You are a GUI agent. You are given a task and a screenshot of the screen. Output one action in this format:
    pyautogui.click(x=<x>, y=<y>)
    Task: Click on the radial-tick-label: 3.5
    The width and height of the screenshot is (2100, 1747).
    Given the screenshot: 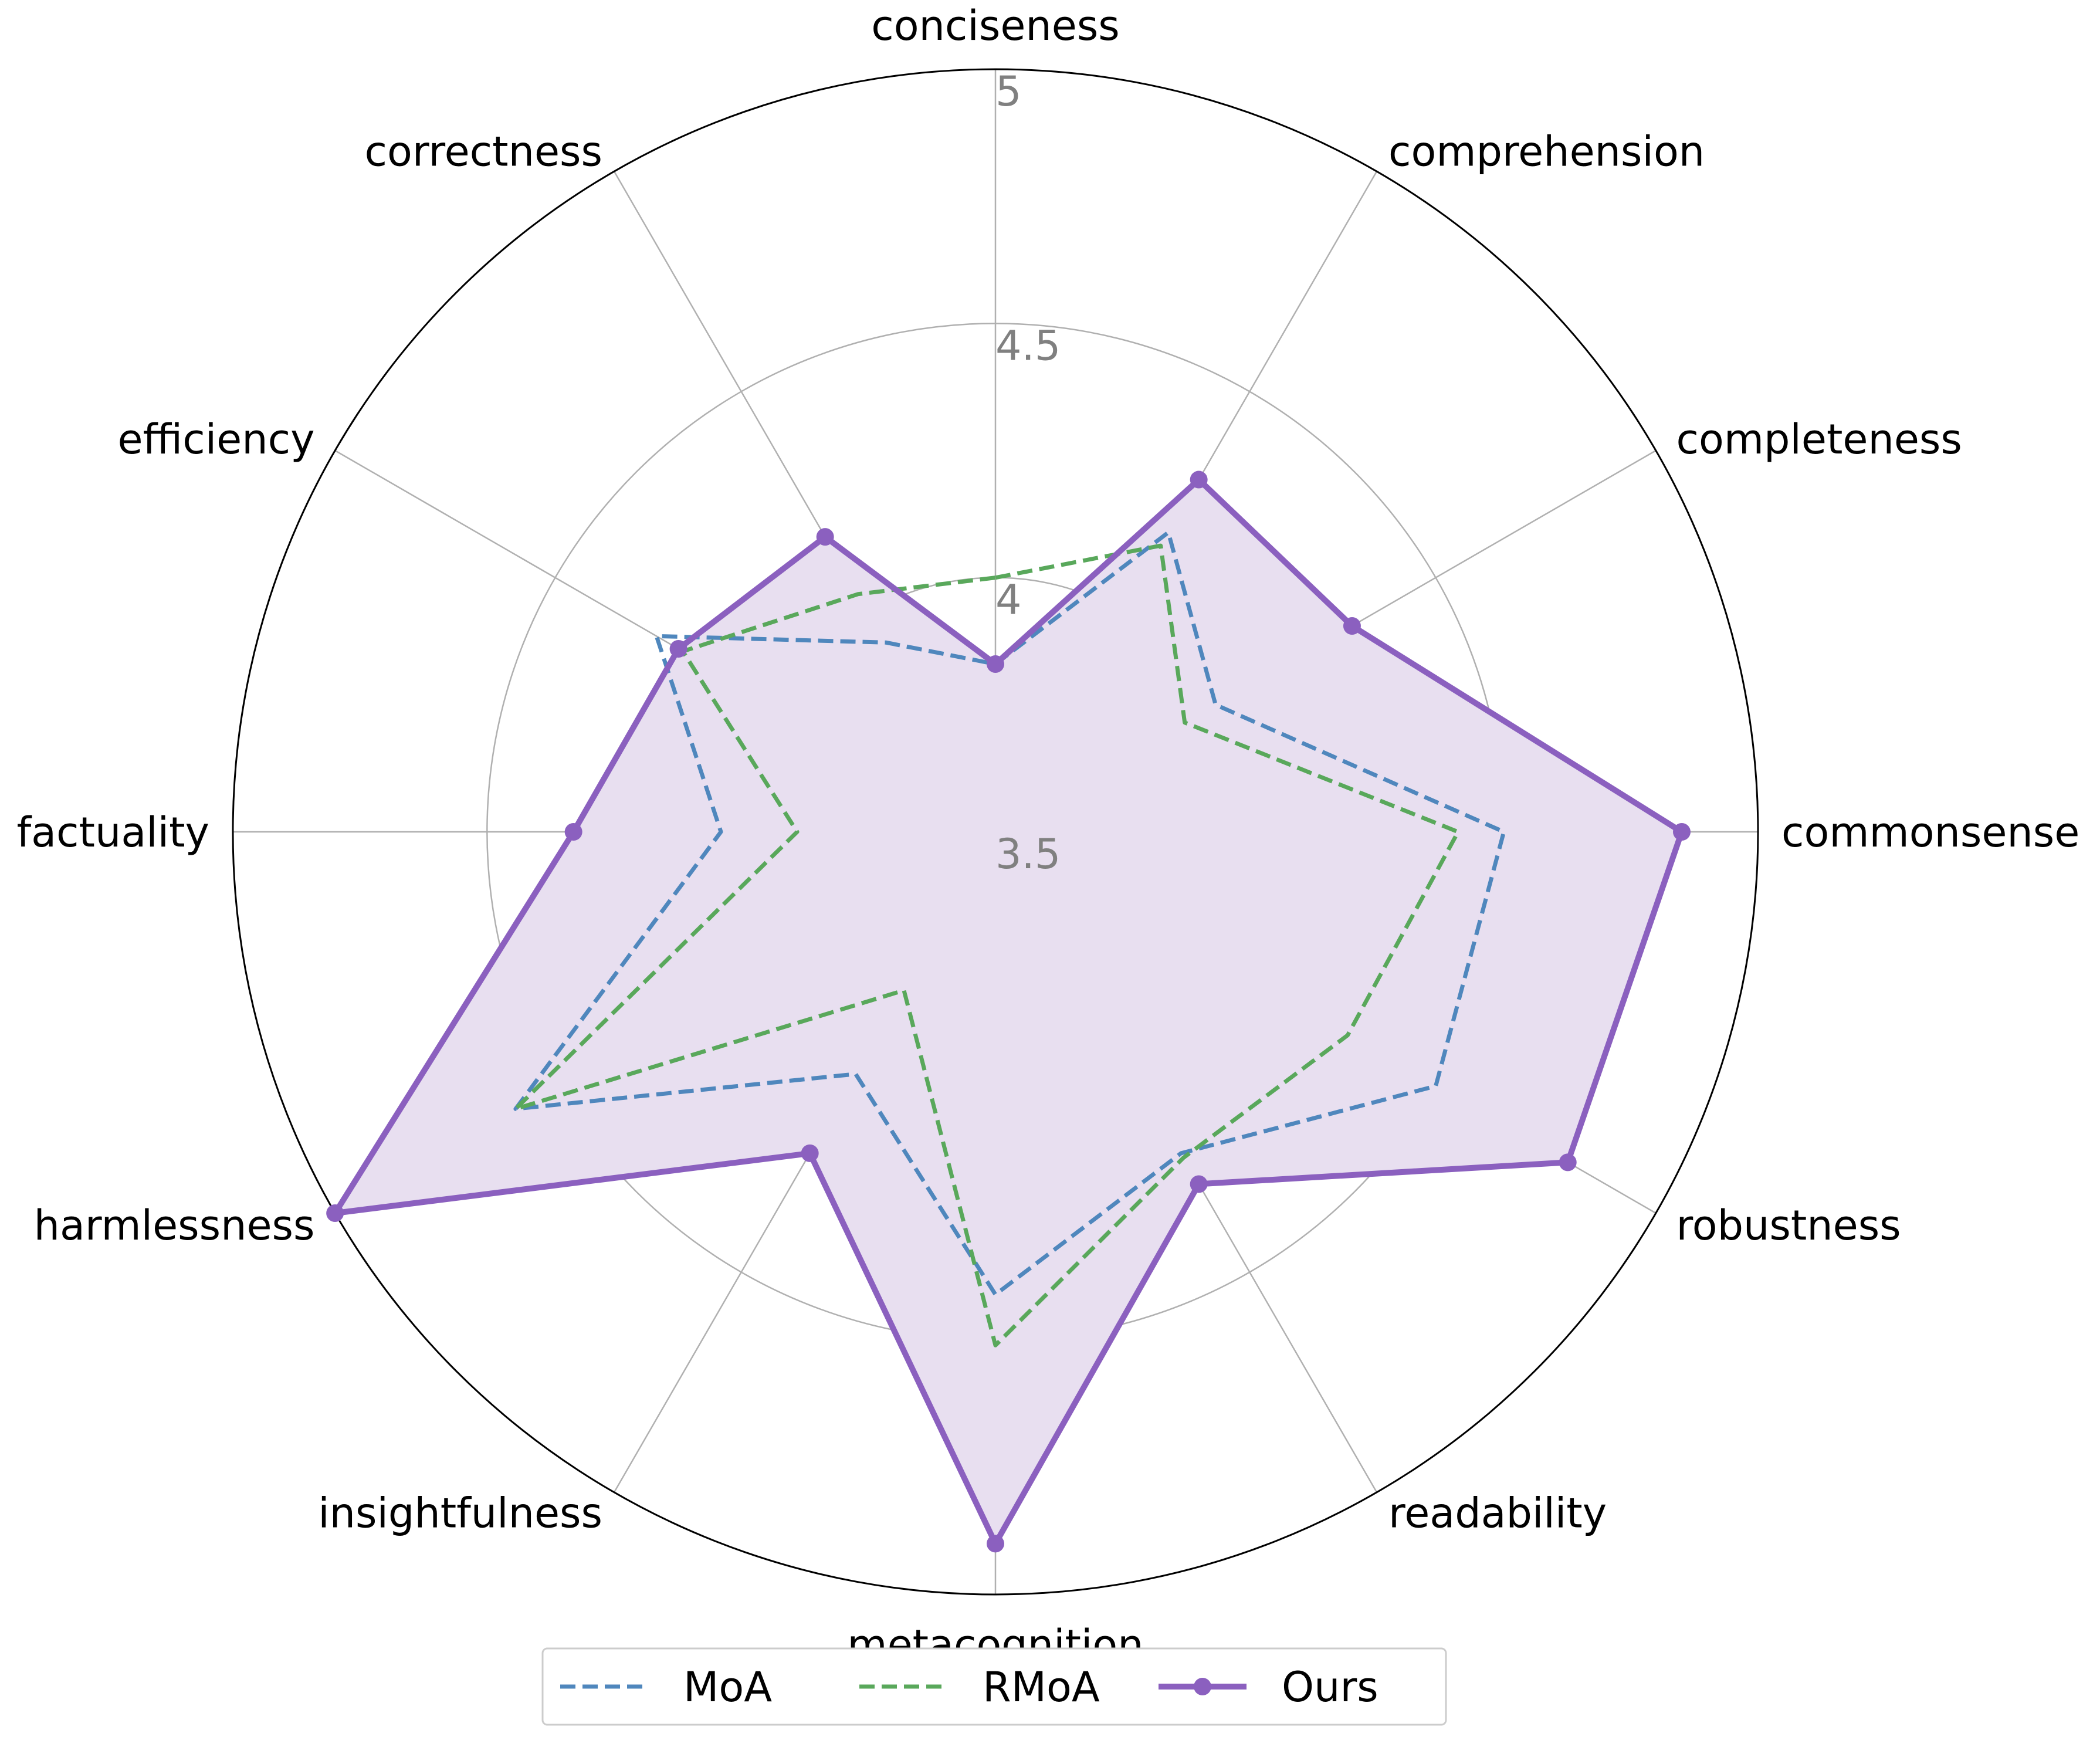 What is the action you would take?
    pyautogui.click(x=1028, y=854)
    